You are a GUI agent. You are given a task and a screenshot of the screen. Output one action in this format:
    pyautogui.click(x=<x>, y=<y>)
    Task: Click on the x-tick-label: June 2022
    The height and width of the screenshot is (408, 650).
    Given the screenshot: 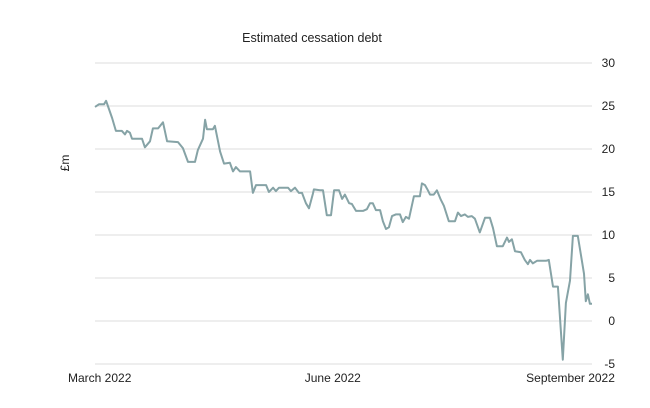 What is the action you would take?
    pyautogui.click(x=333, y=378)
    